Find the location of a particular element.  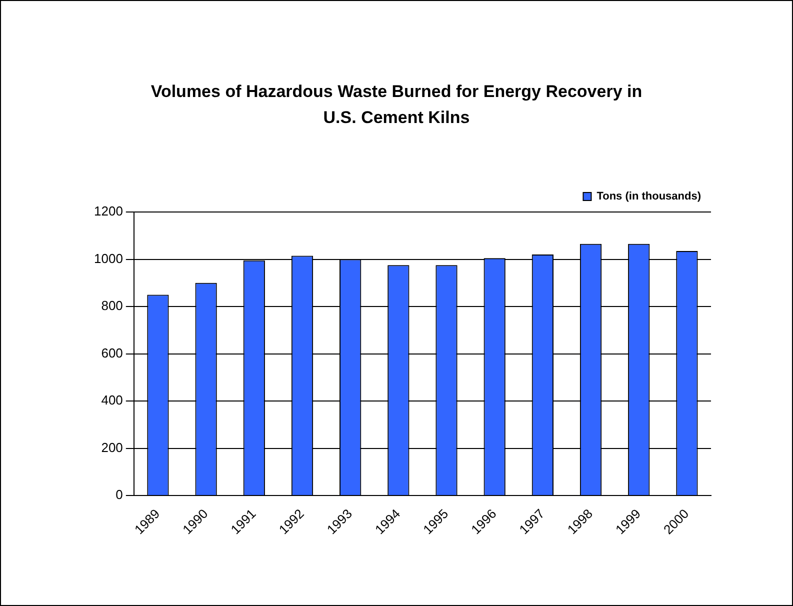

y-tick-label: 1200 is located at coordinates (108, 211).